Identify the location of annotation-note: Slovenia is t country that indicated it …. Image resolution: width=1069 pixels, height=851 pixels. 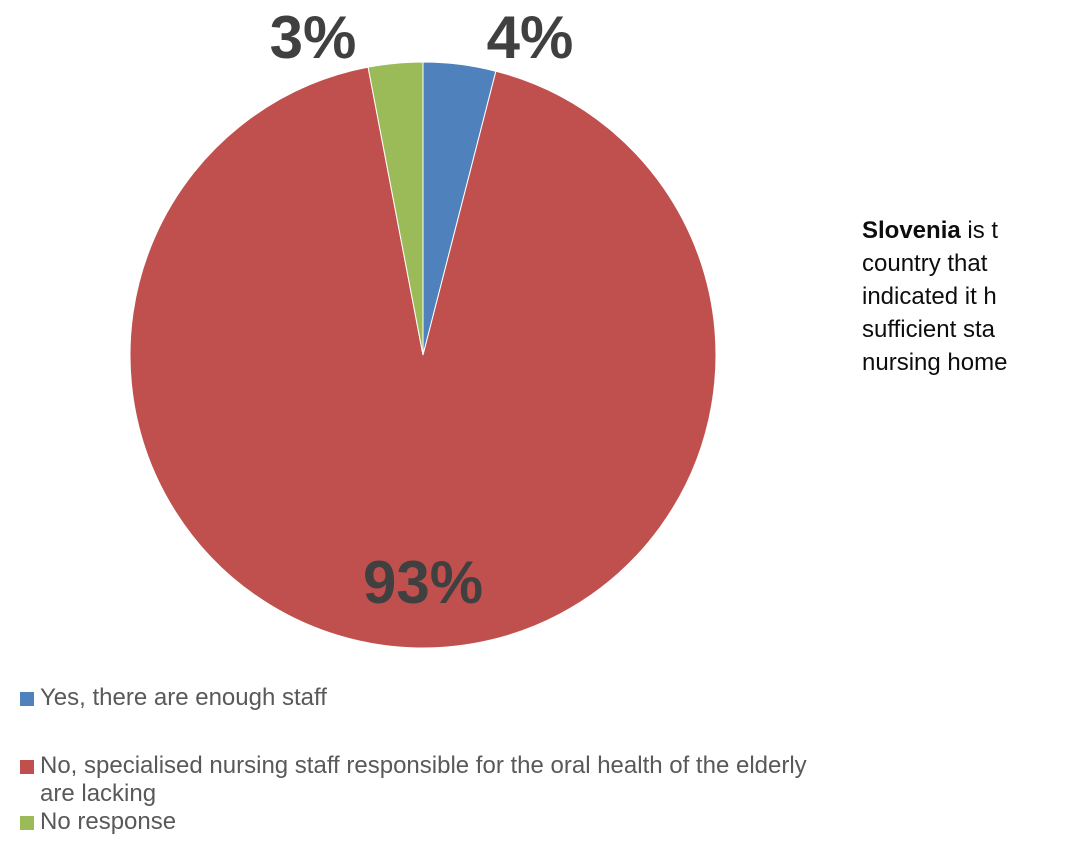
(965, 296).